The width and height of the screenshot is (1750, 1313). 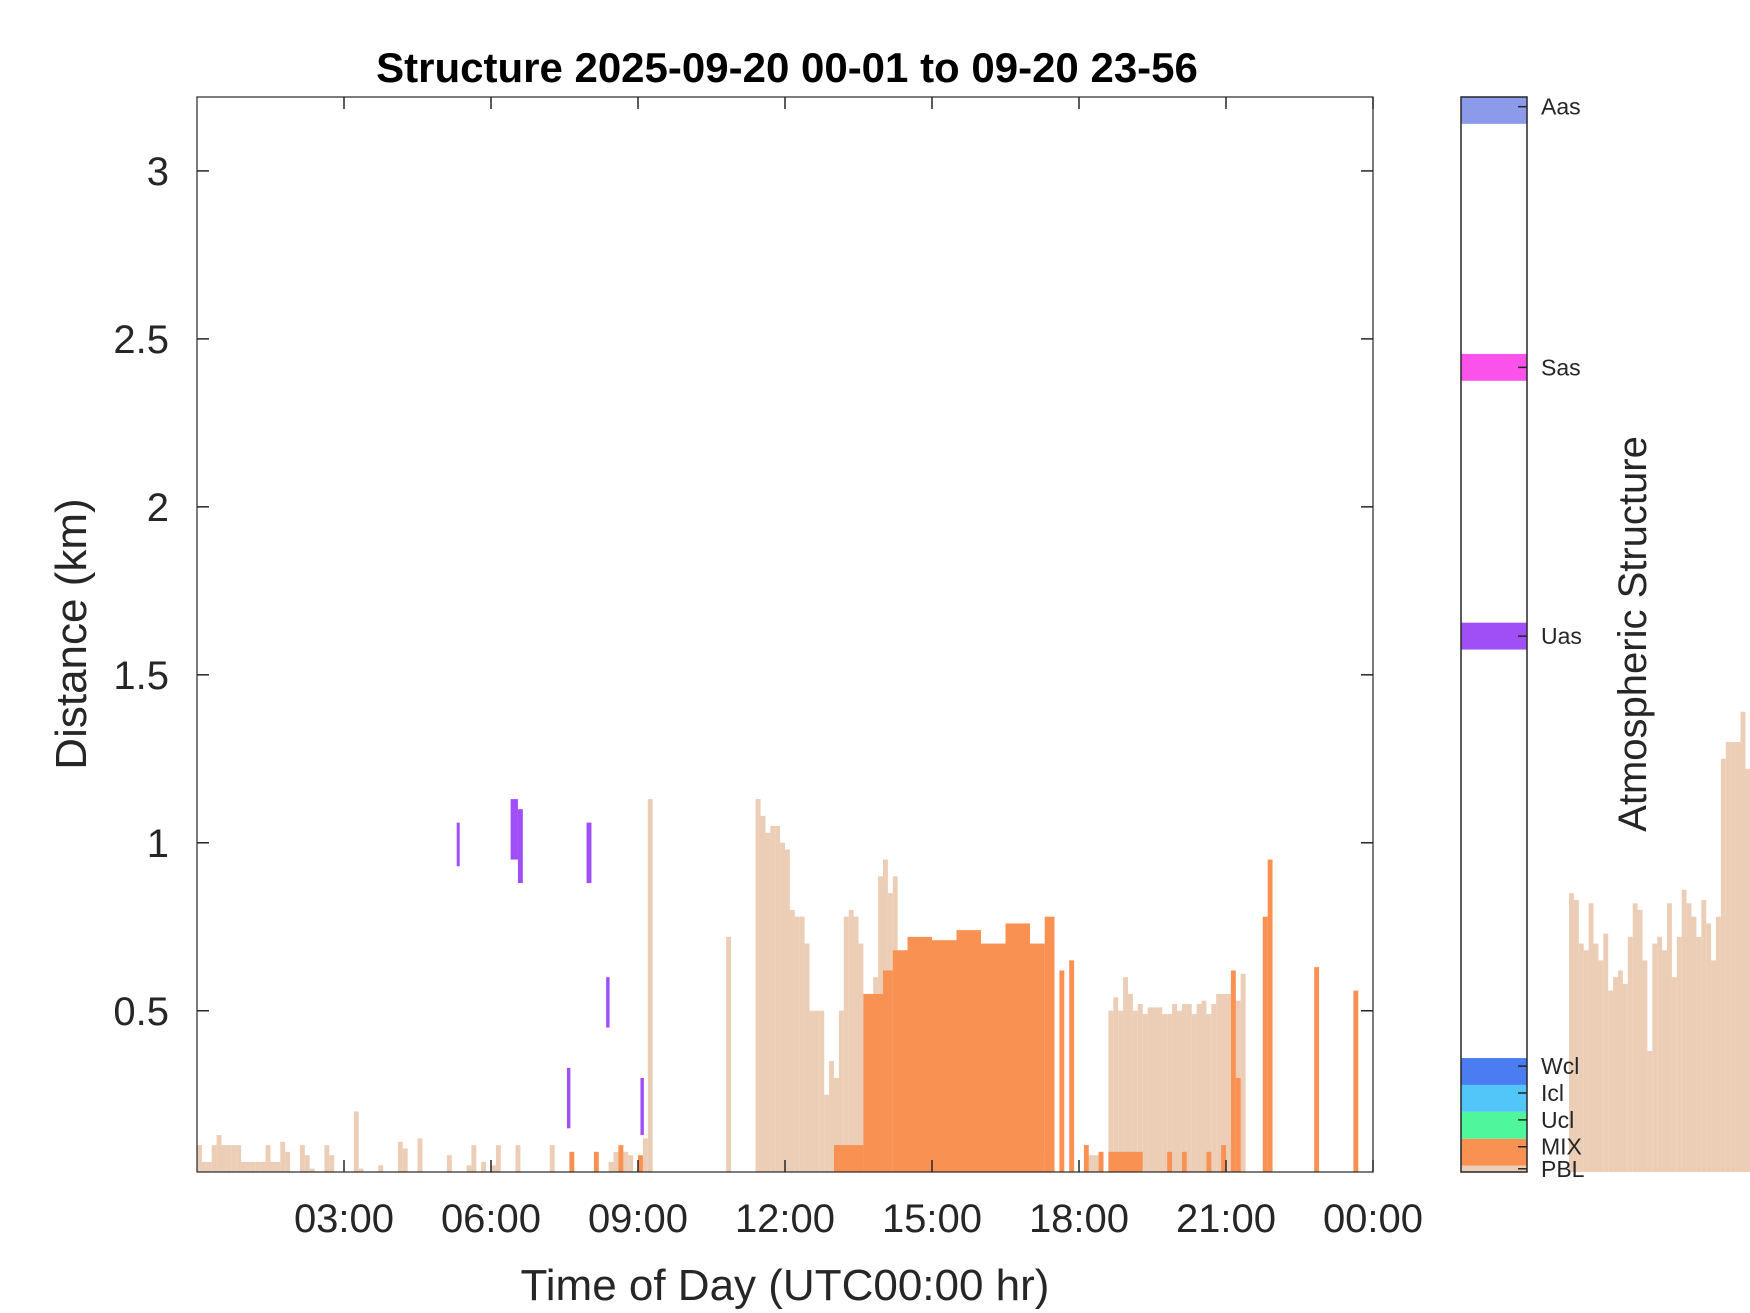 What do you see at coordinates (1561, 367) in the screenshot?
I see `colorbar-tick-label: Sas` at bounding box center [1561, 367].